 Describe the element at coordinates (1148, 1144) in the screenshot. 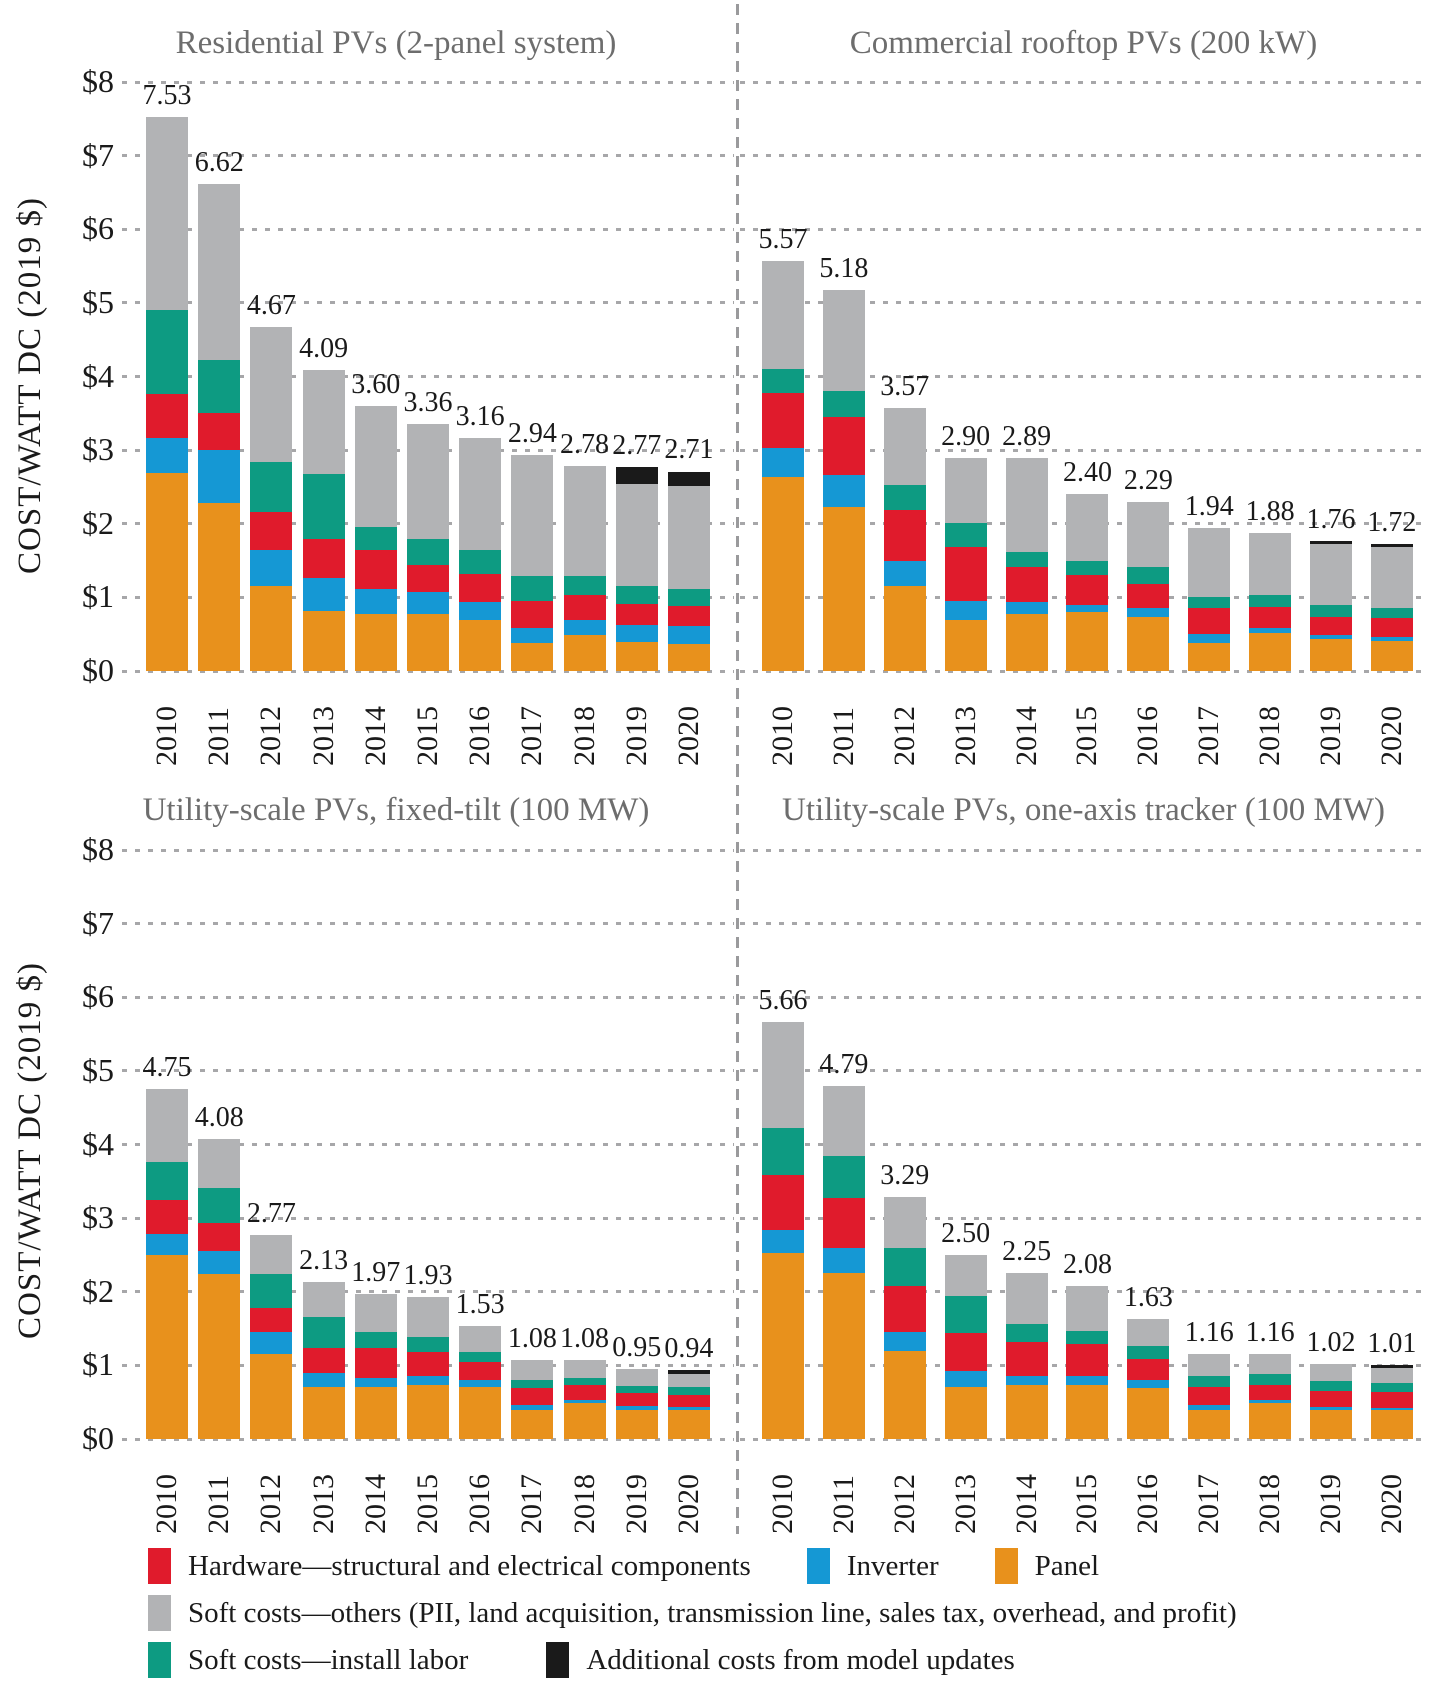

I see `bar-2016: 1.63` at that location.